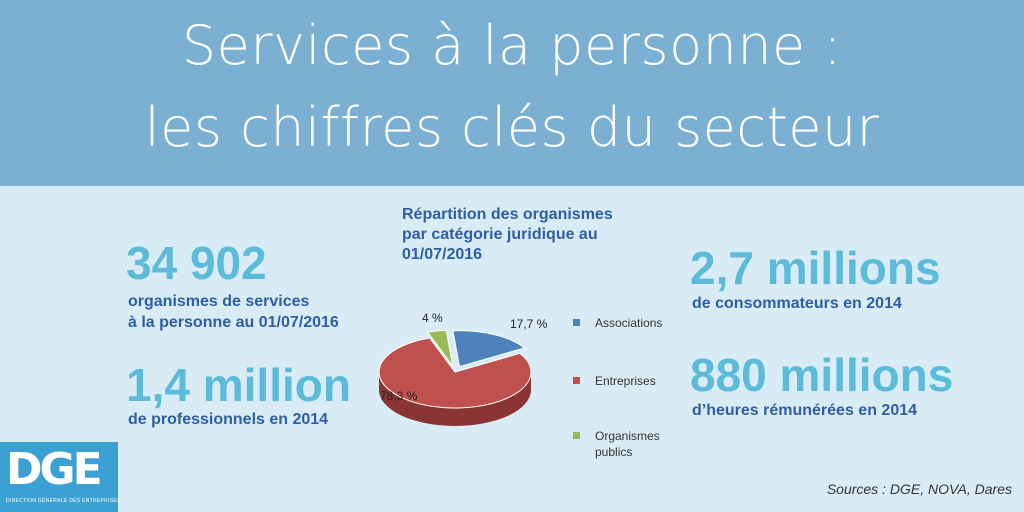 The width and height of the screenshot is (1024, 512). Describe the element at coordinates (228, 419) in the screenshot. I see `professionnels-label: de professionnels en 2014` at that location.